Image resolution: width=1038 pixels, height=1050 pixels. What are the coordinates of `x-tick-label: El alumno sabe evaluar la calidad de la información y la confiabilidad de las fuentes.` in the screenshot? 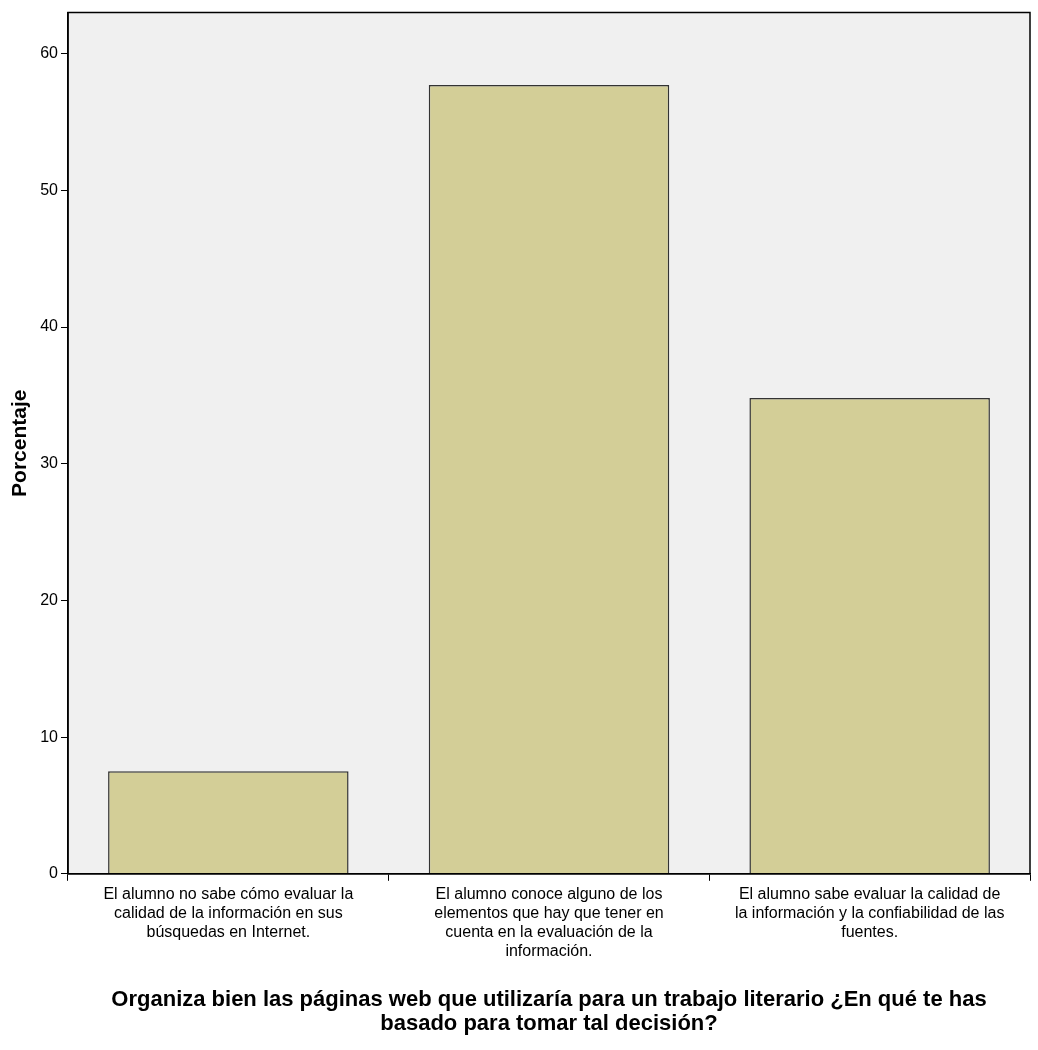 It's located at (869, 912).